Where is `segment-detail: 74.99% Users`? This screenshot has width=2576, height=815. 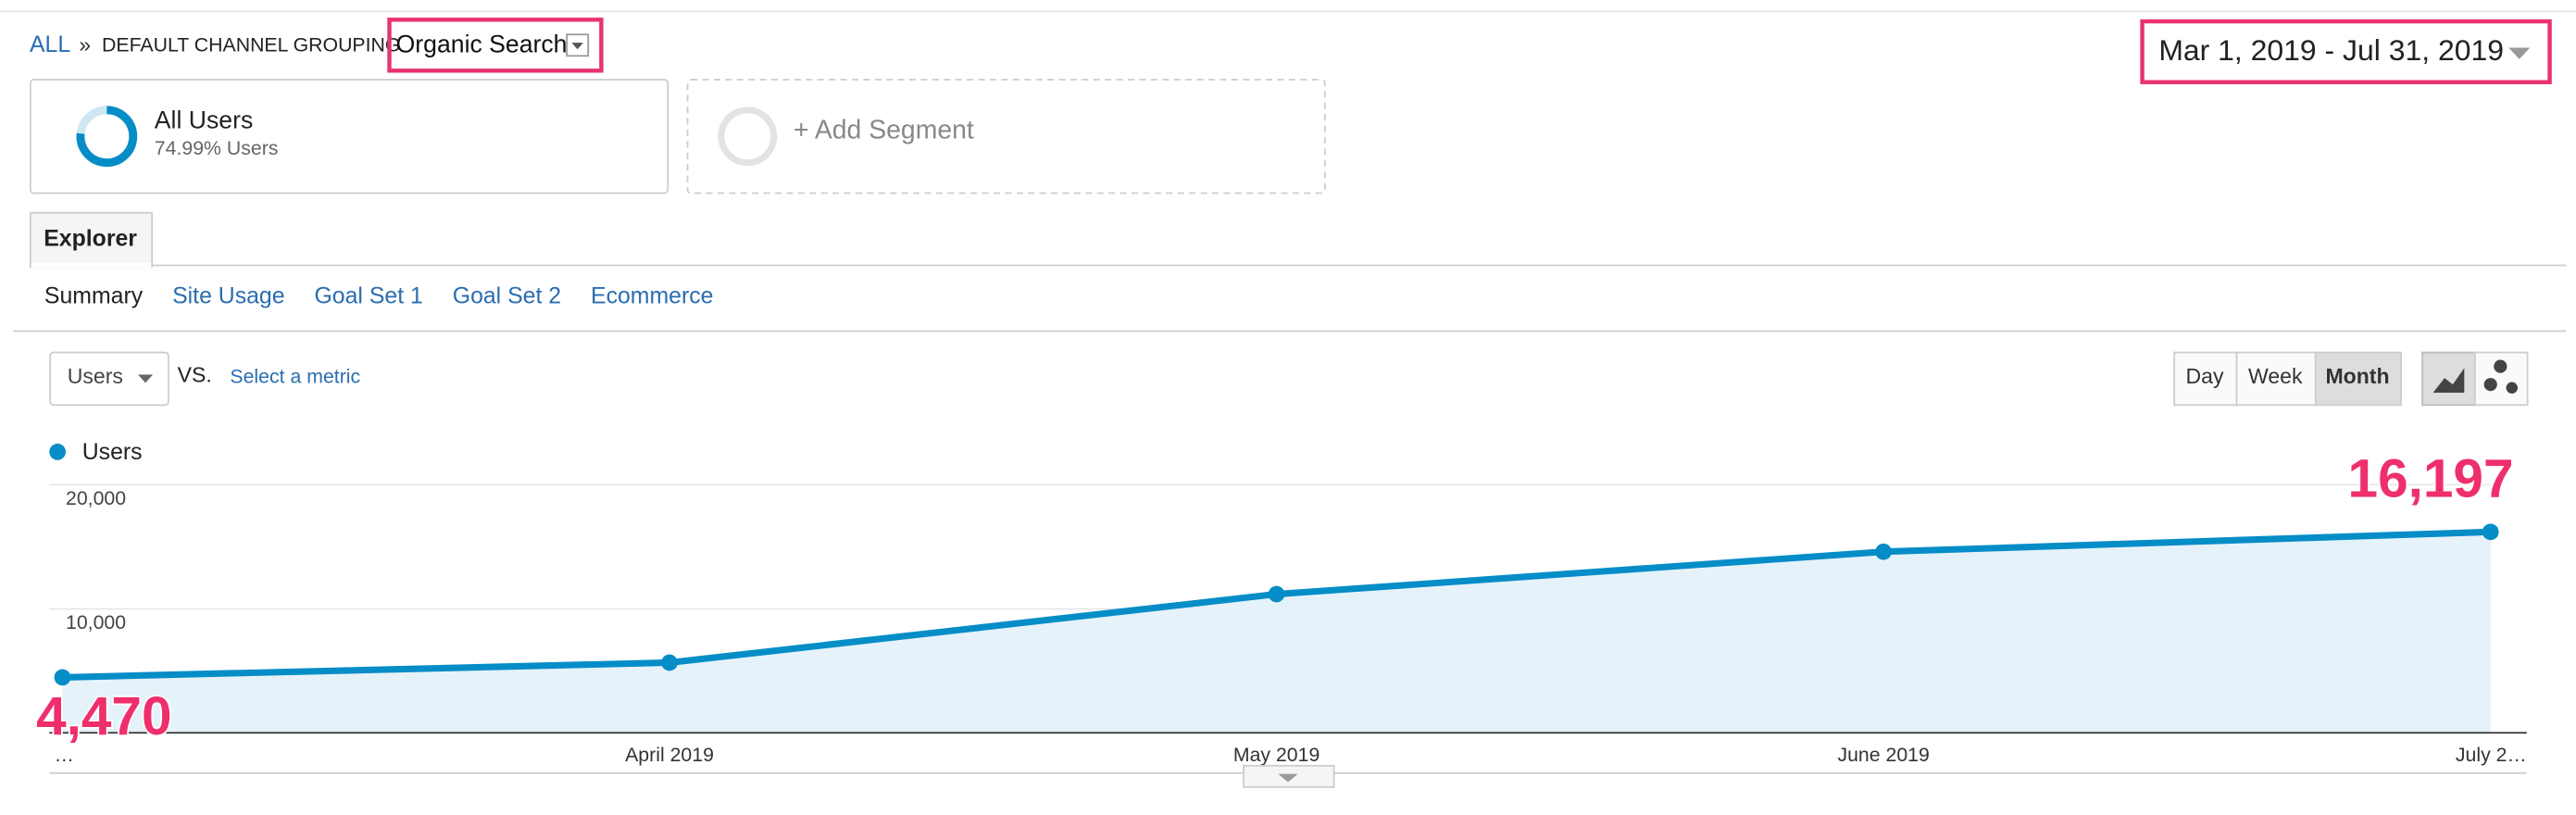 segment-detail: 74.99% Users is located at coordinates (217, 148).